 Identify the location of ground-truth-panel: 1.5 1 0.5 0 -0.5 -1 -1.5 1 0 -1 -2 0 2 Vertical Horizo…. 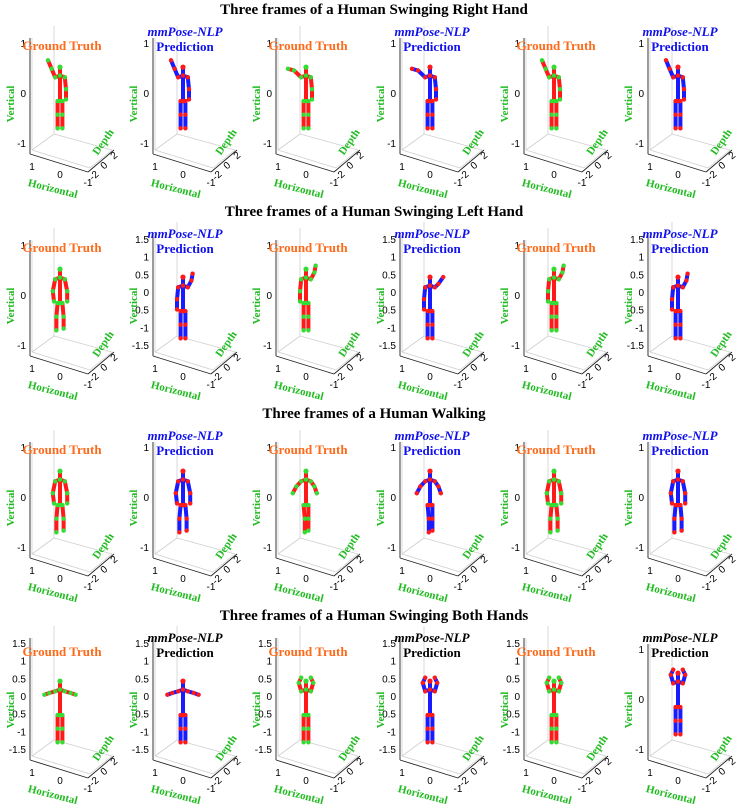
(62, 716).